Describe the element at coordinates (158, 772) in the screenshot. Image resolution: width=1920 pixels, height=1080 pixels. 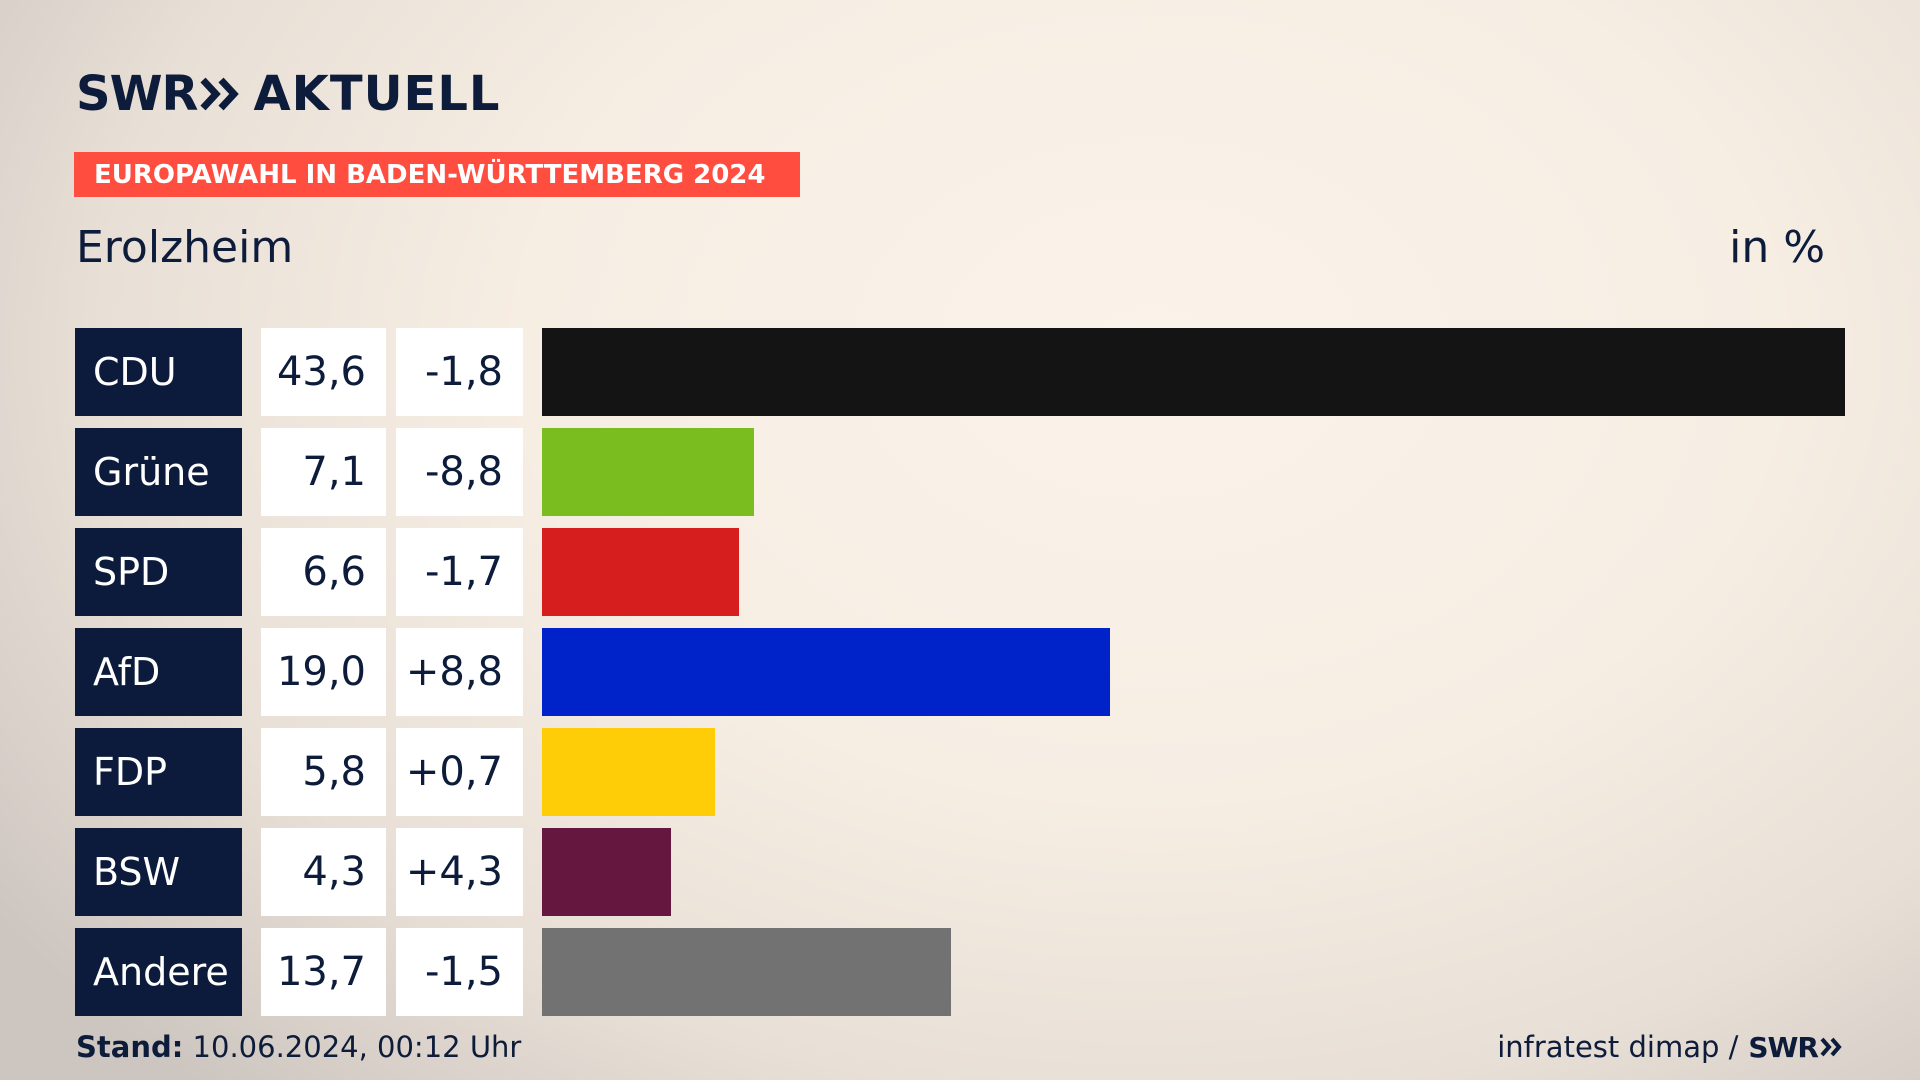
I see `party-label: FDP` at that location.